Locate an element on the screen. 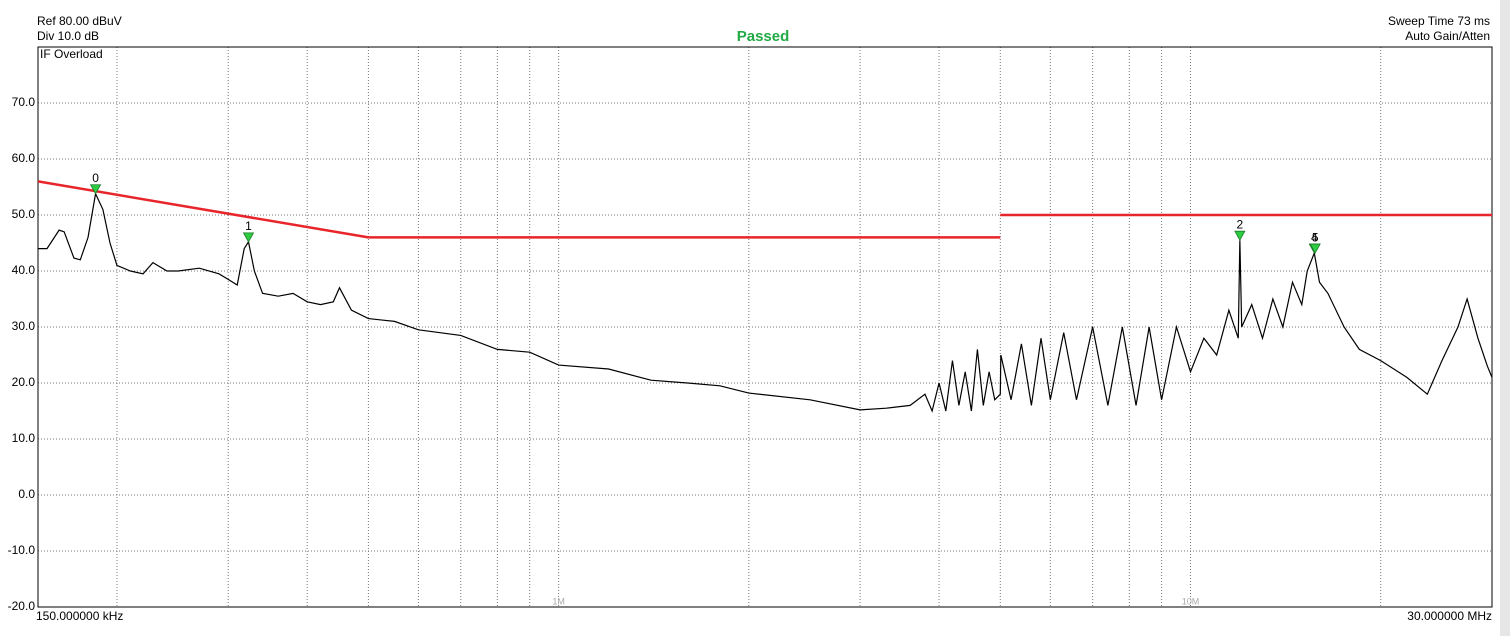 This screenshot has height=636, width=1510. y-tick-label: 30.0 is located at coordinates (24, 326).